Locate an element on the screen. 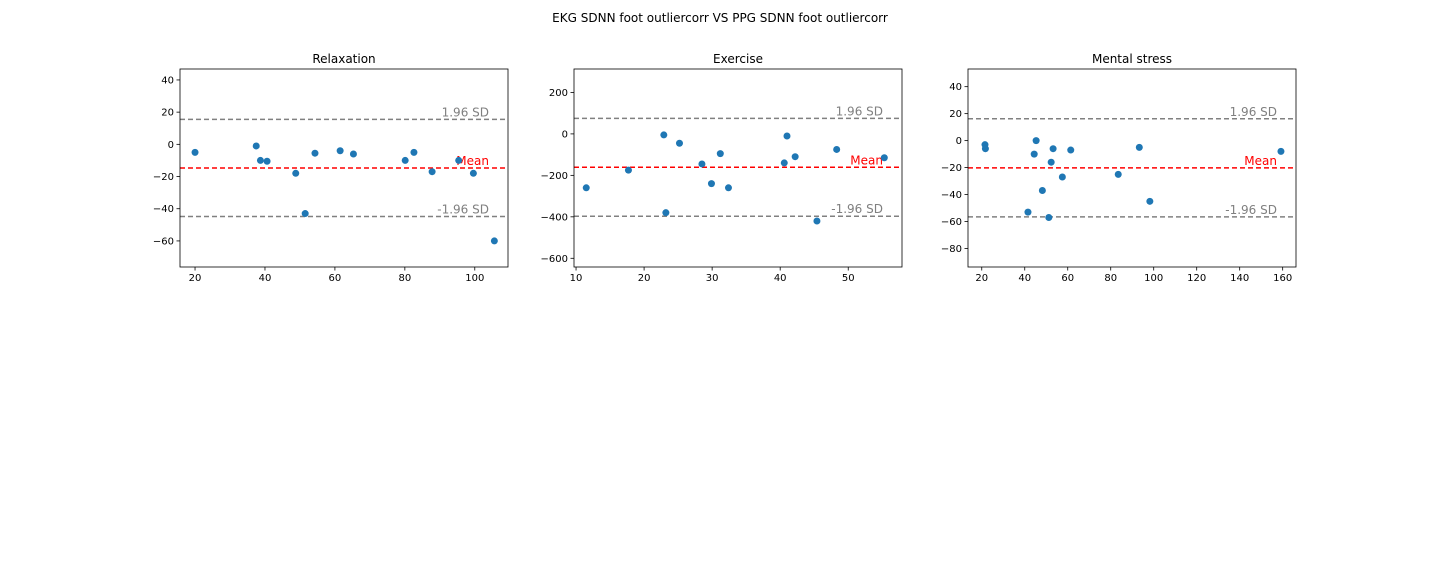 Image resolution: width=1440 pixels, height=576 pixels. y-tick-label: −200 is located at coordinates (554, 176).